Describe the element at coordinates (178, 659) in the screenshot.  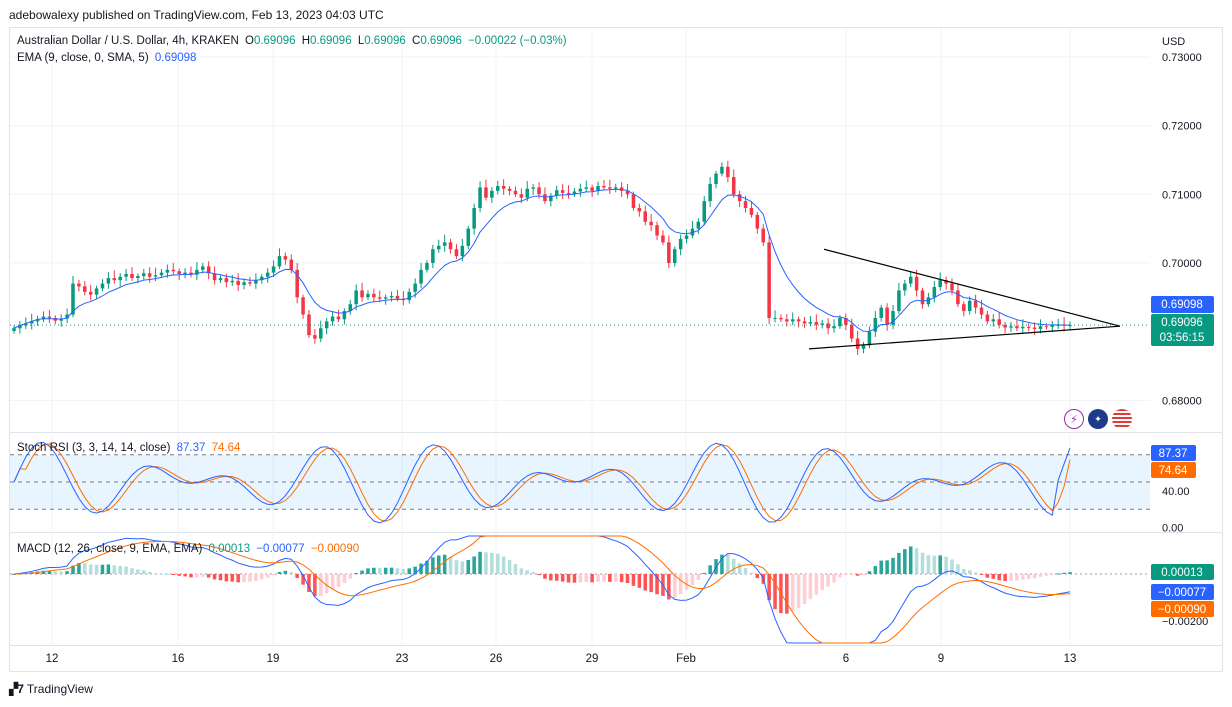
I see `x-tick-label: 16` at that location.